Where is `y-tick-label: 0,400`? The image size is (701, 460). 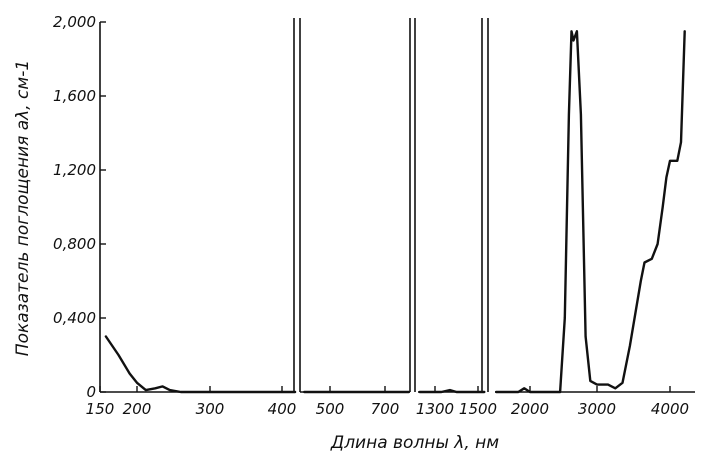
y-tick-label: 0,400 is located at coordinates (74, 318).